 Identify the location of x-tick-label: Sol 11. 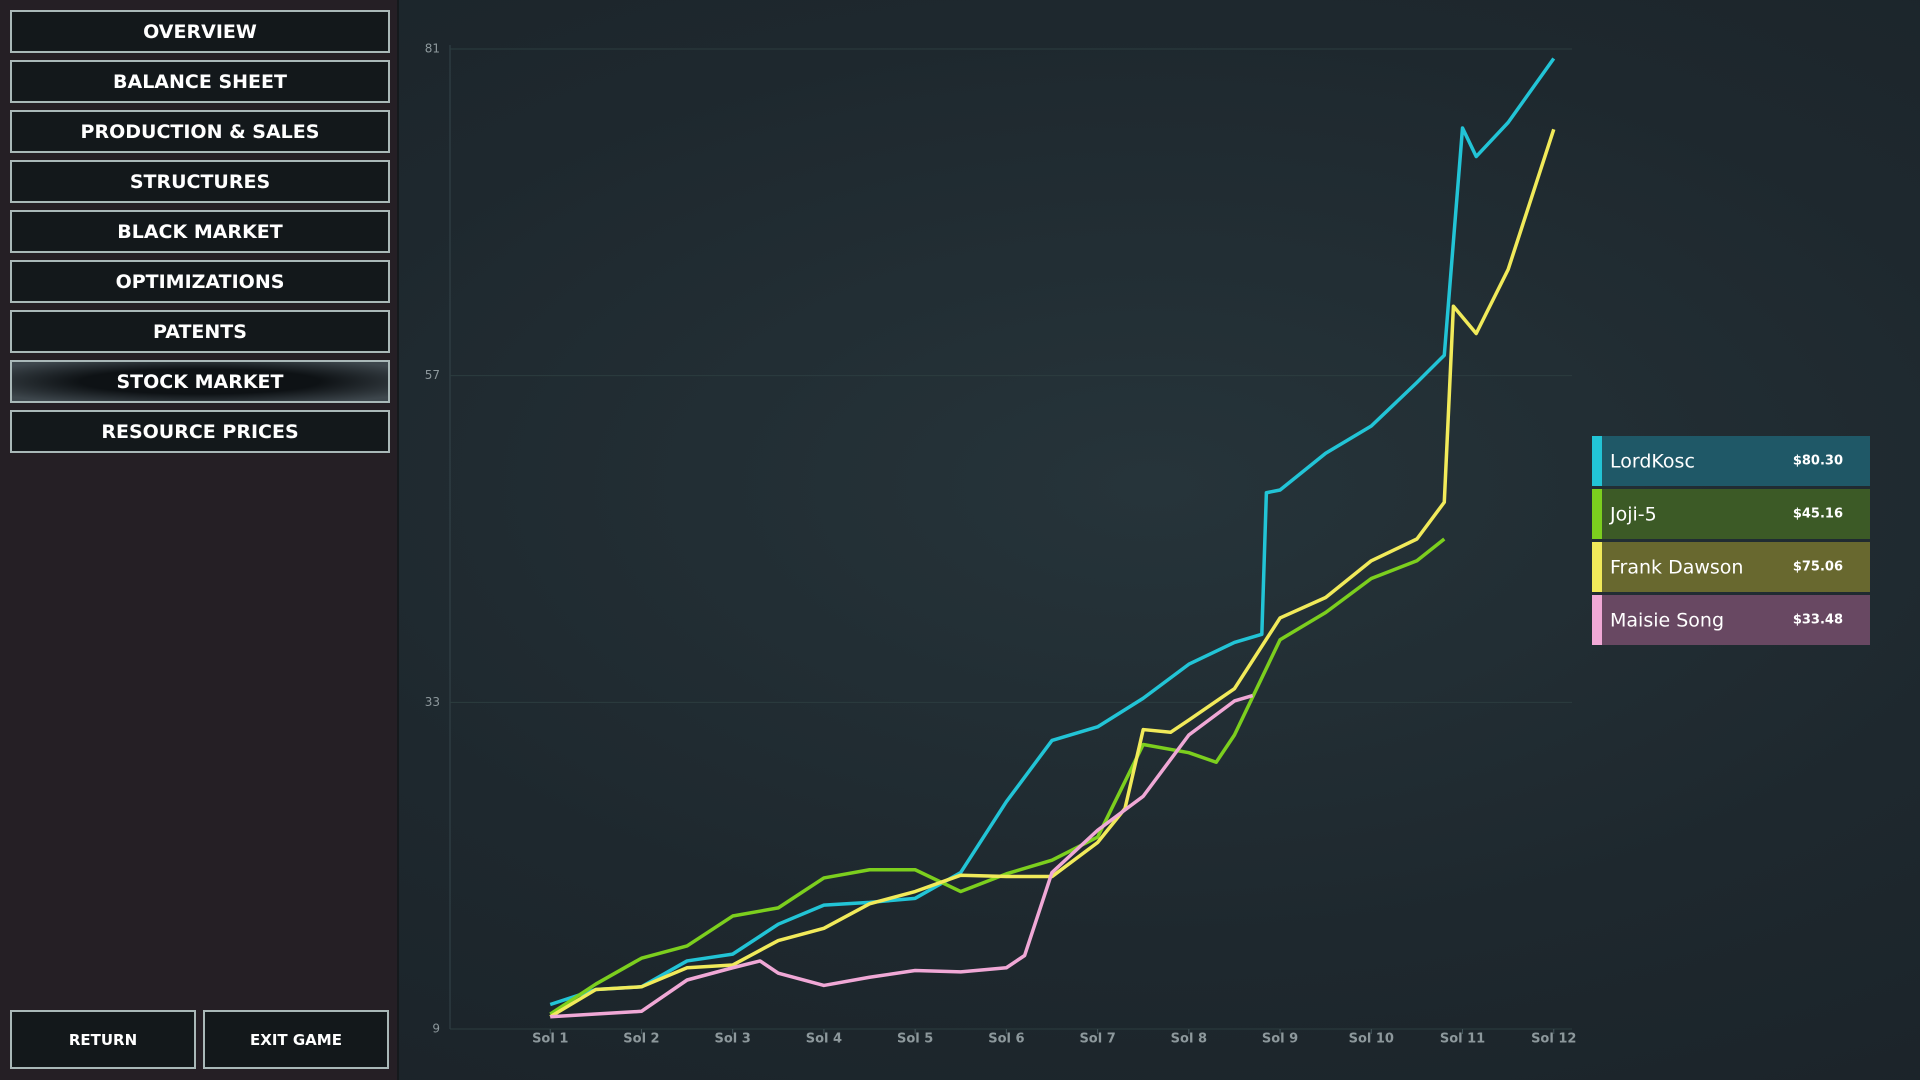
(1462, 1039).